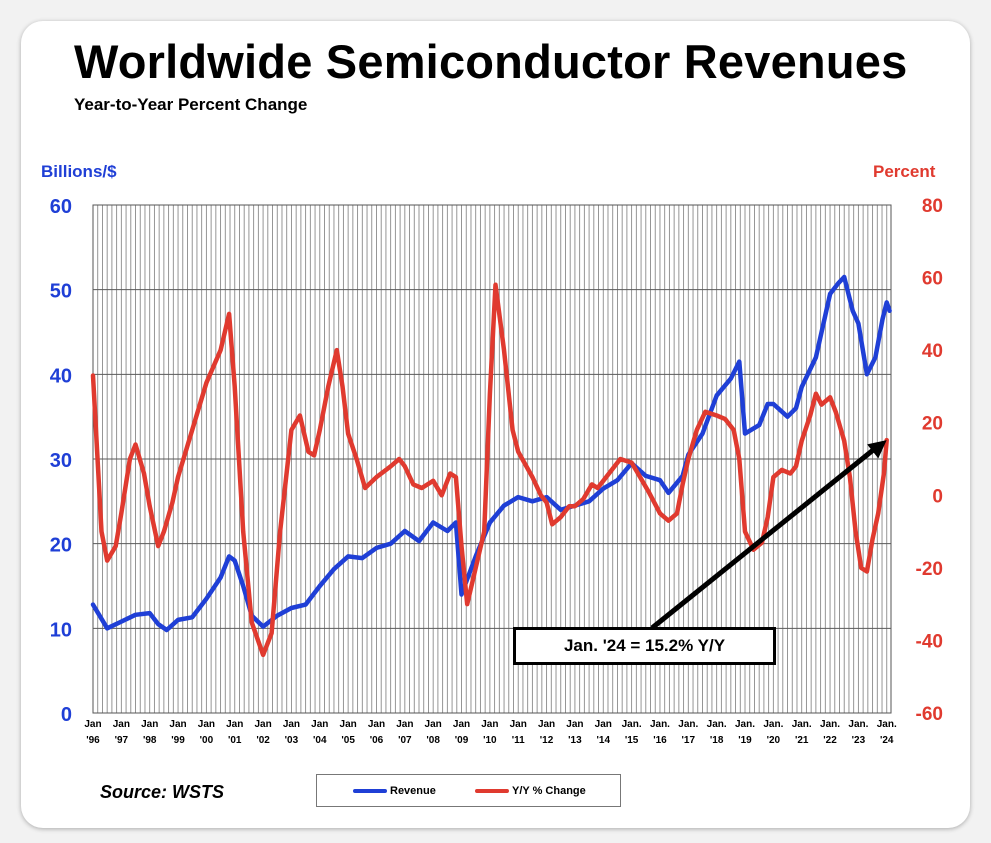 Image resolution: width=991 pixels, height=843 pixels. What do you see at coordinates (150, 740) in the screenshot?
I see `x-tick-label-year: '98` at bounding box center [150, 740].